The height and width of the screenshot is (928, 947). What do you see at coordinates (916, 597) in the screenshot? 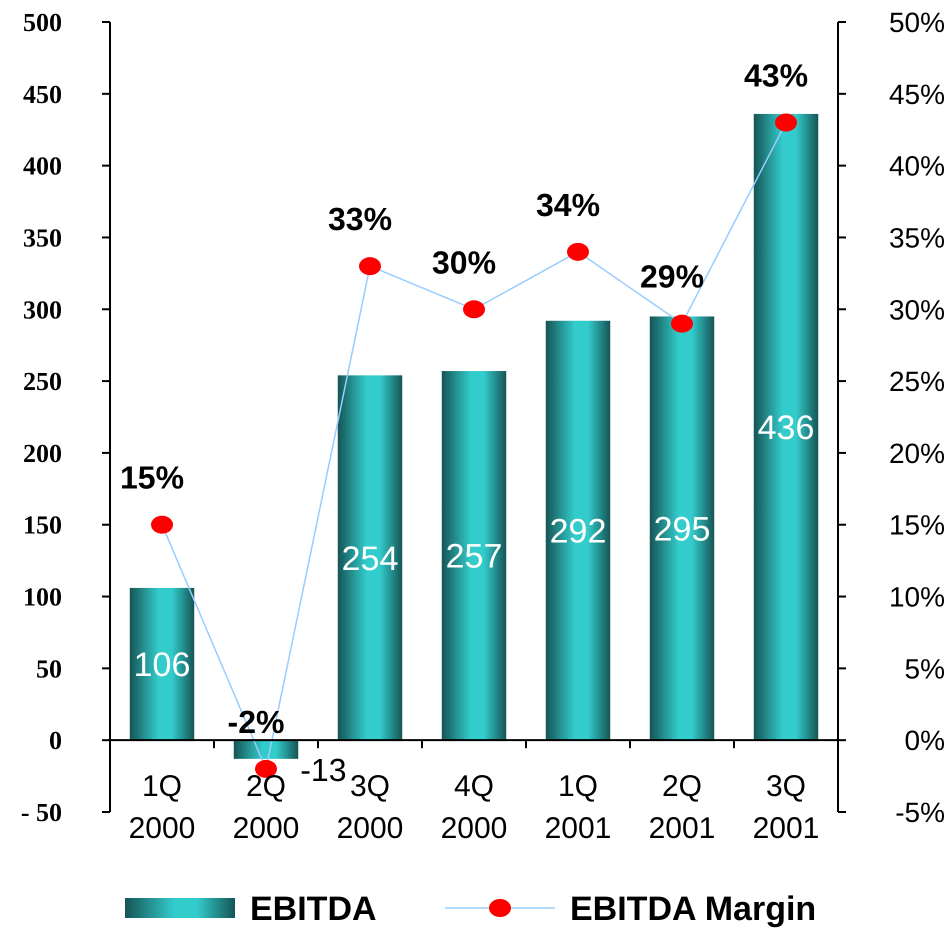
I see `y2-tick-label: 10%` at bounding box center [916, 597].